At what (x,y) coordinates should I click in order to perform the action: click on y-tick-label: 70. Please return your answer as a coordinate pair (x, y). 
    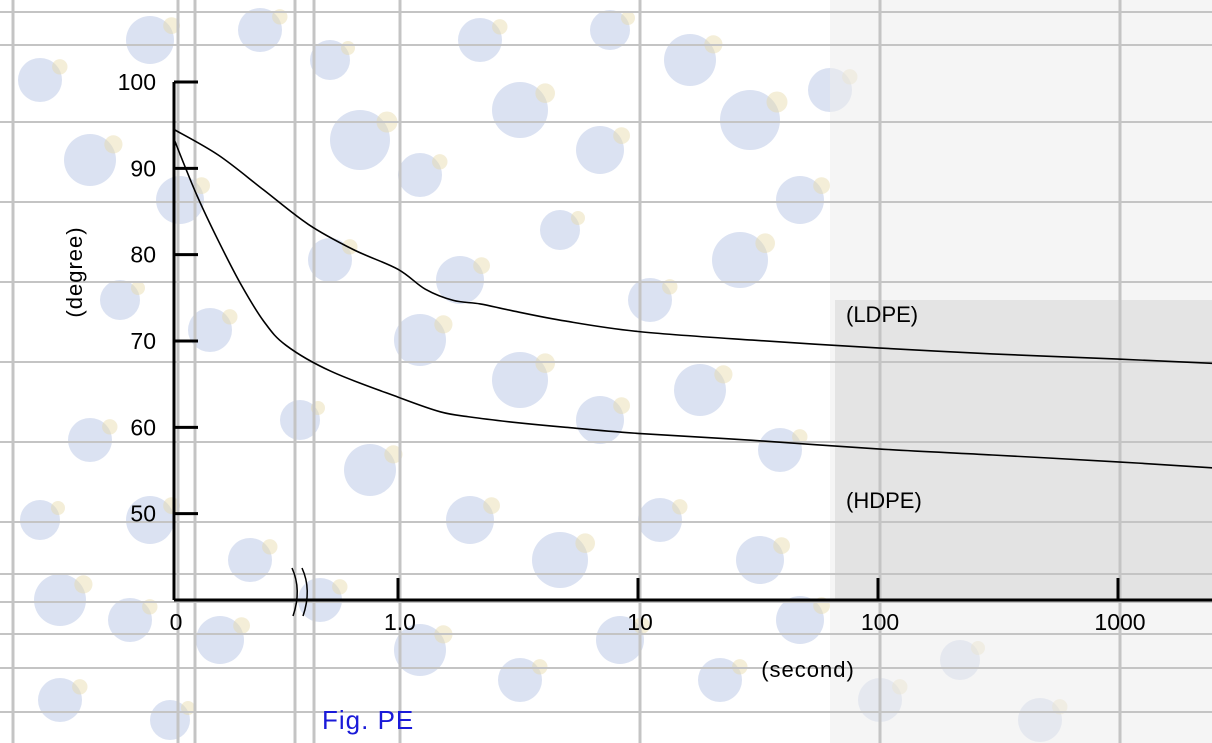
    Looking at the image, I should click on (143, 341).